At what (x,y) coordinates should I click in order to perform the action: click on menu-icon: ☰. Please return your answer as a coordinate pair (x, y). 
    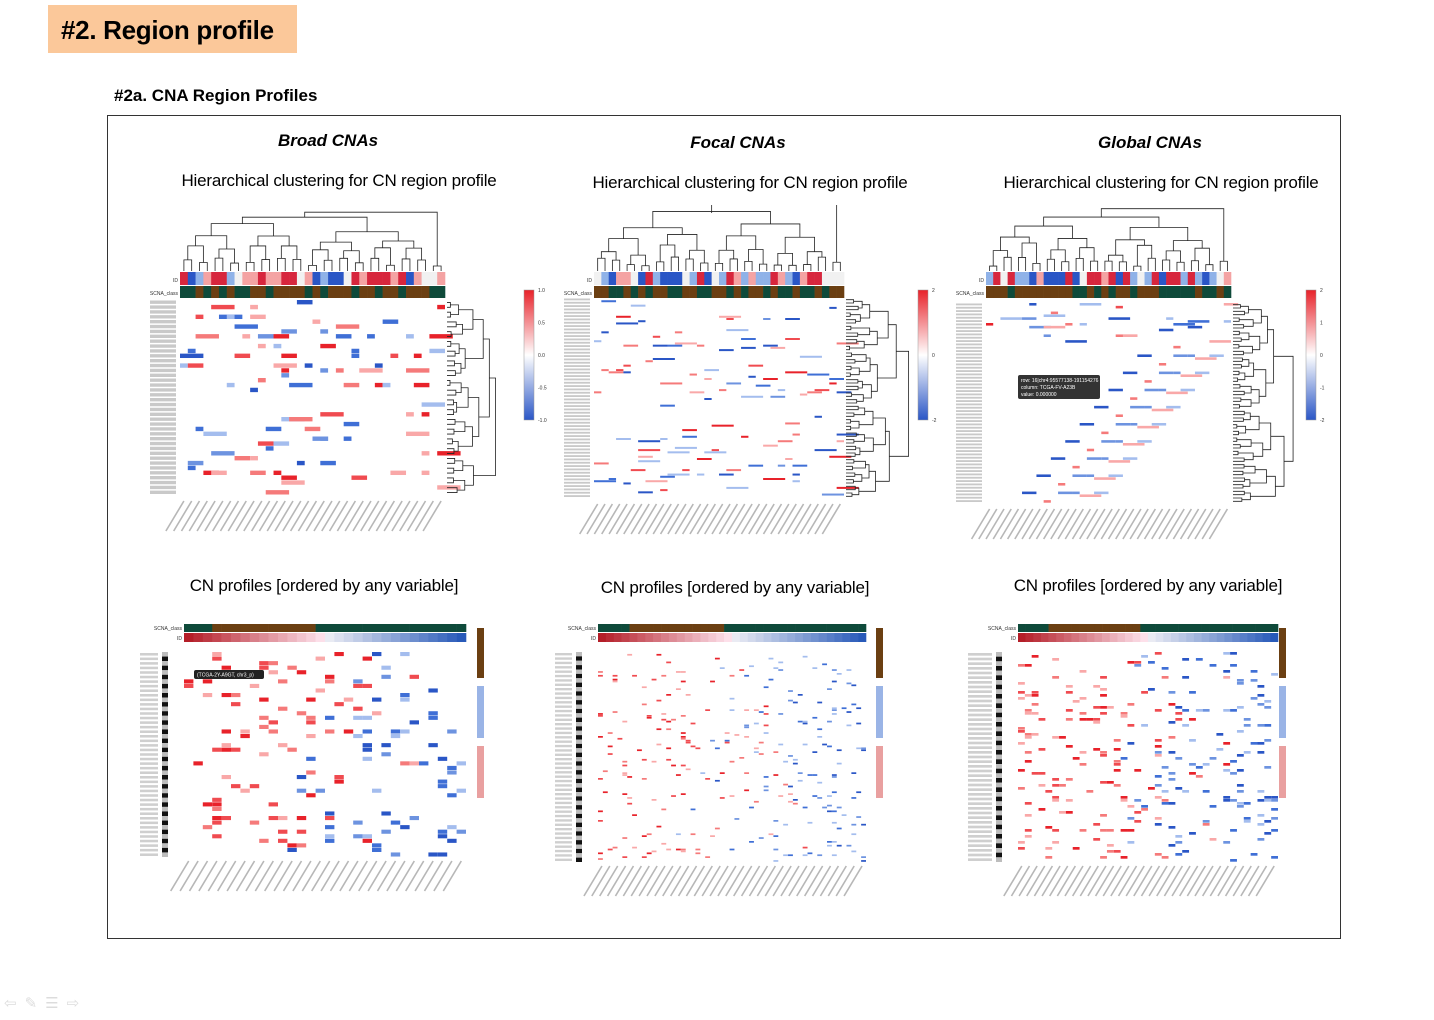
    Looking at the image, I should click on (52, 1003).